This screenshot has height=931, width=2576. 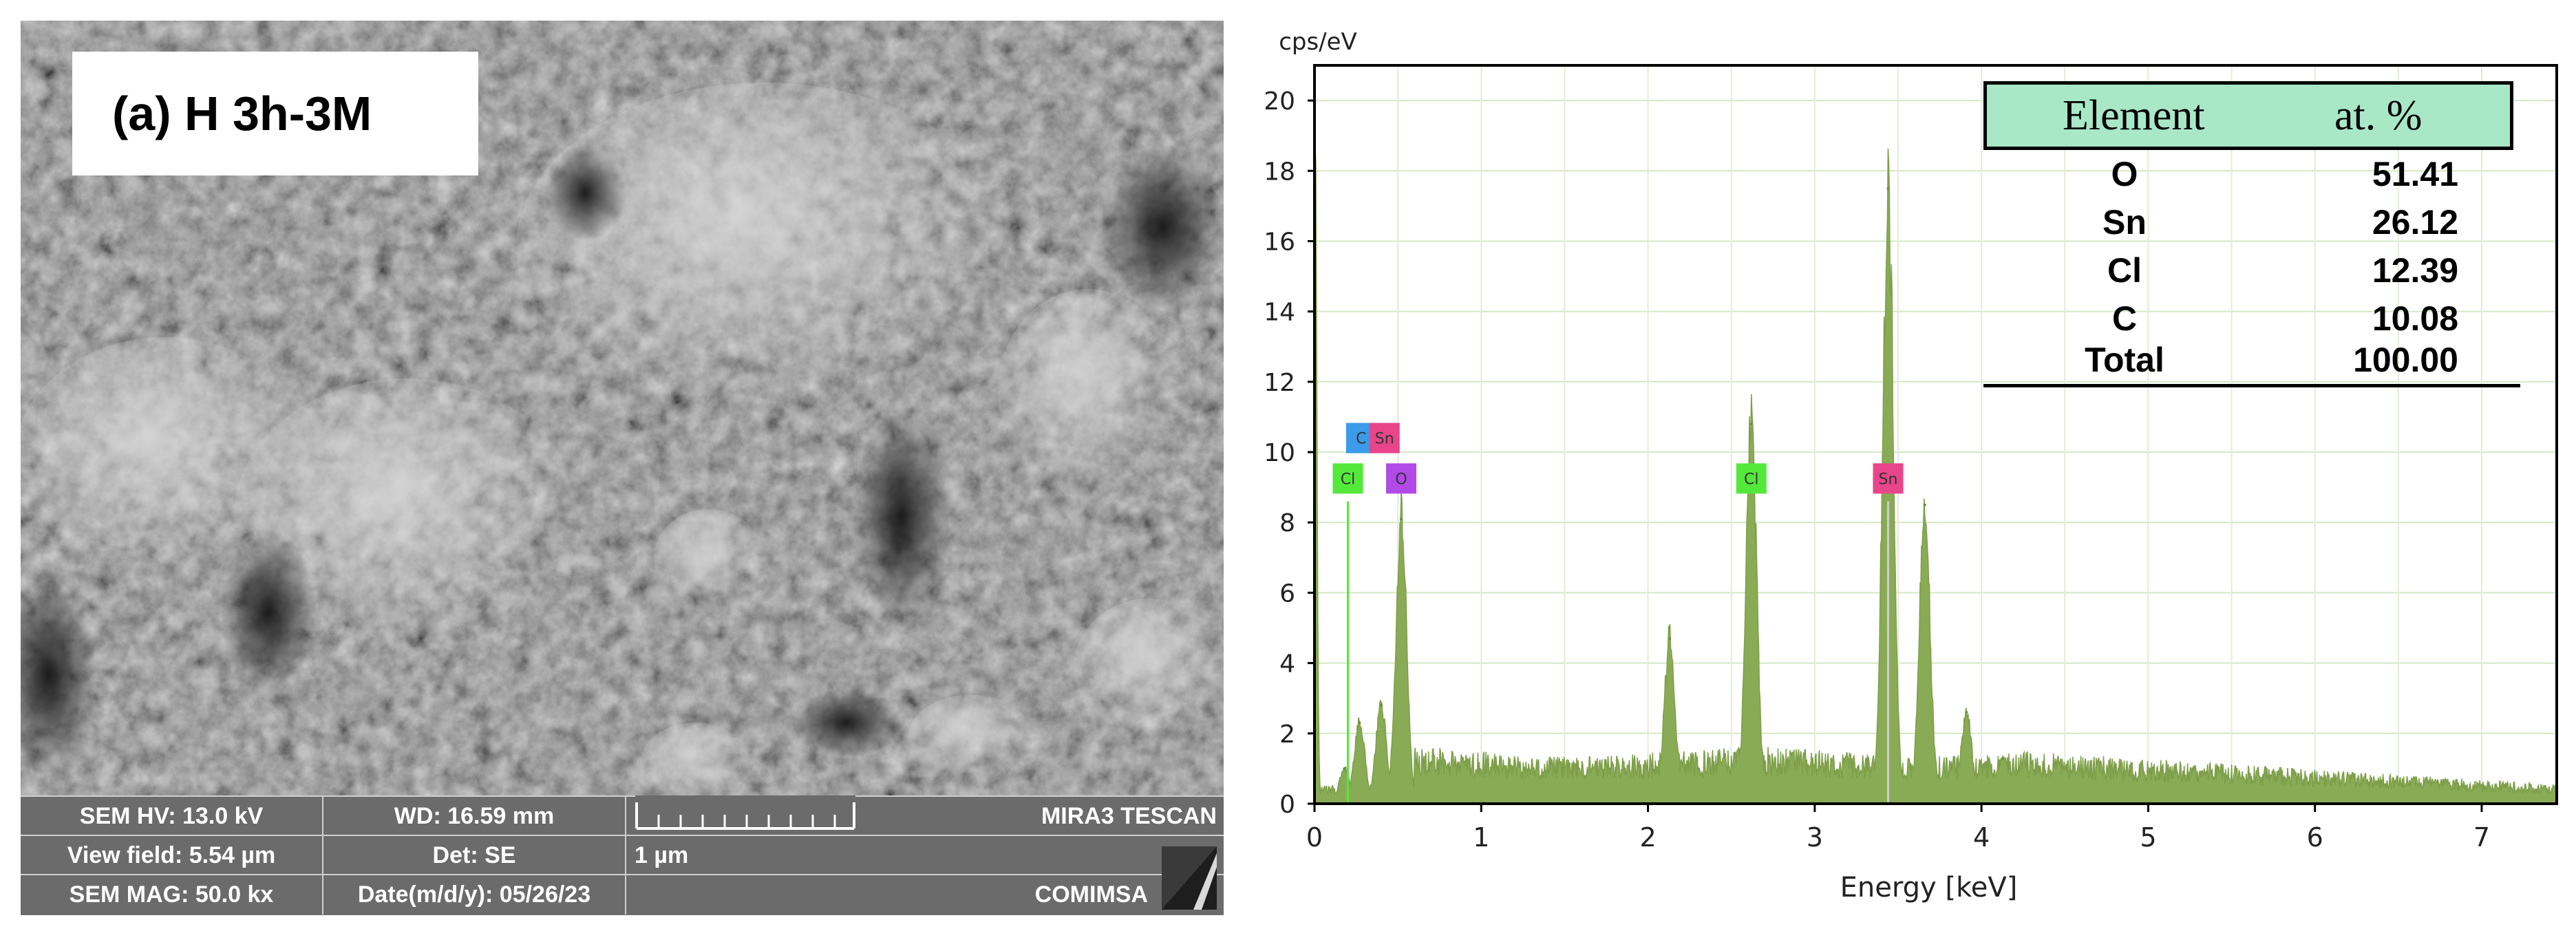 I want to click on comimsa-logo-icon, so click(x=1189, y=878).